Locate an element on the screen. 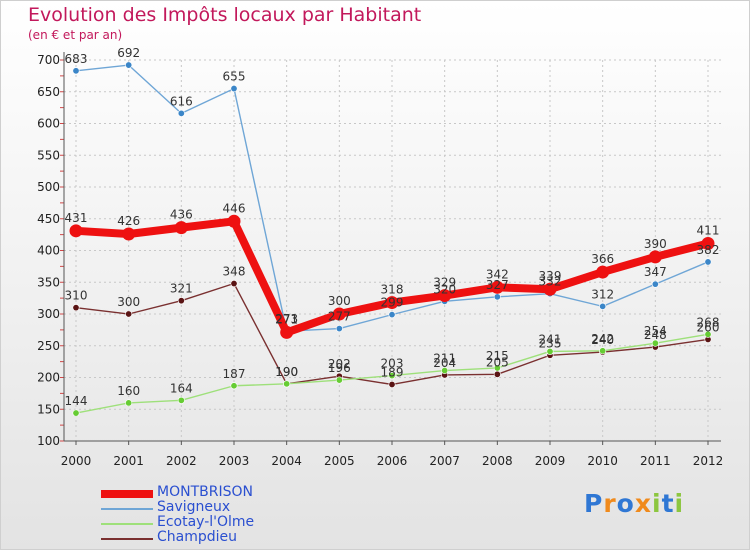 The width and height of the screenshot is (750, 550). legend-item: Champdieu is located at coordinates (226, 537).